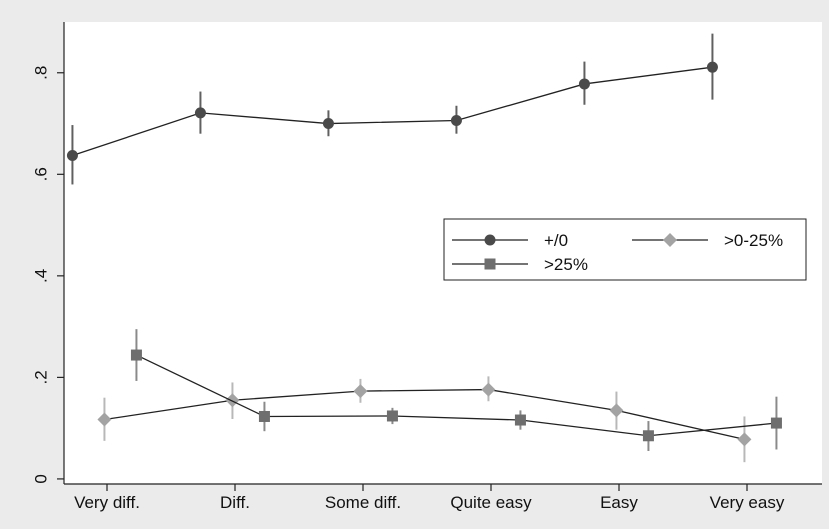  I want to click on x-tick-label: Diff., so click(235, 502).